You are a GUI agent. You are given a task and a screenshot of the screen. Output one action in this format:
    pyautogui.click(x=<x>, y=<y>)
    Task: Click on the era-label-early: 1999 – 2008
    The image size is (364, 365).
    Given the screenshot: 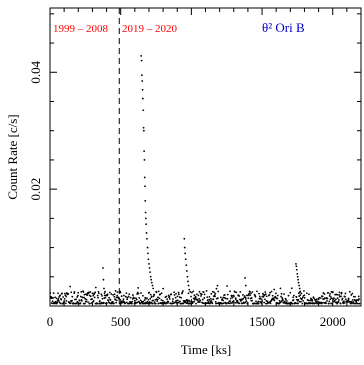 What is the action you would take?
    pyautogui.click(x=81, y=29)
    